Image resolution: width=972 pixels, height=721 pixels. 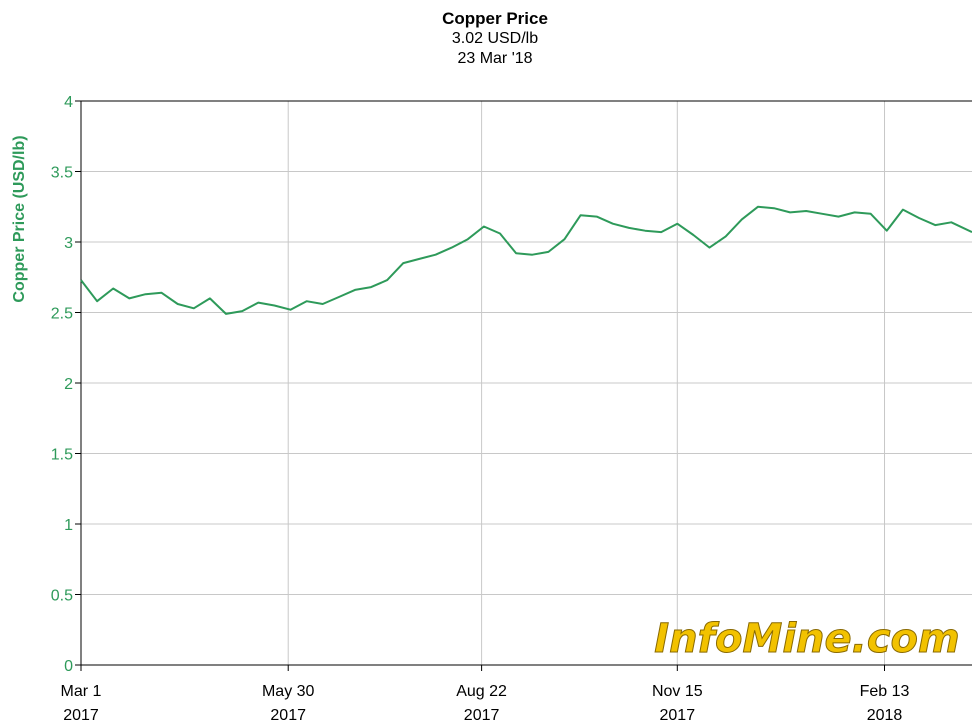 I want to click on x-tick-label: Feb 13, so click(x=885, y=691).